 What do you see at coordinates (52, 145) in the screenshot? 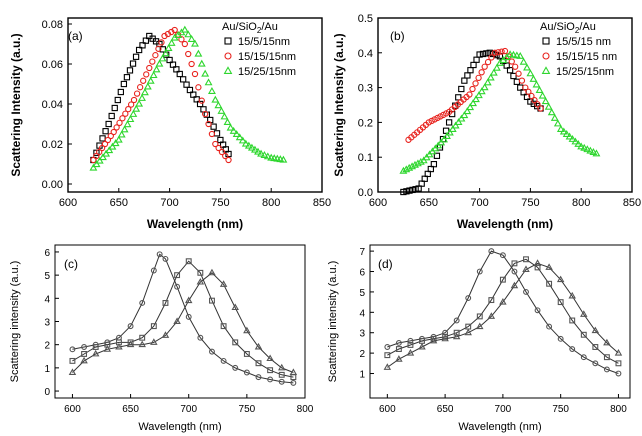
I see `y-tick-label: 0.02` at bounding box center [52, 145].